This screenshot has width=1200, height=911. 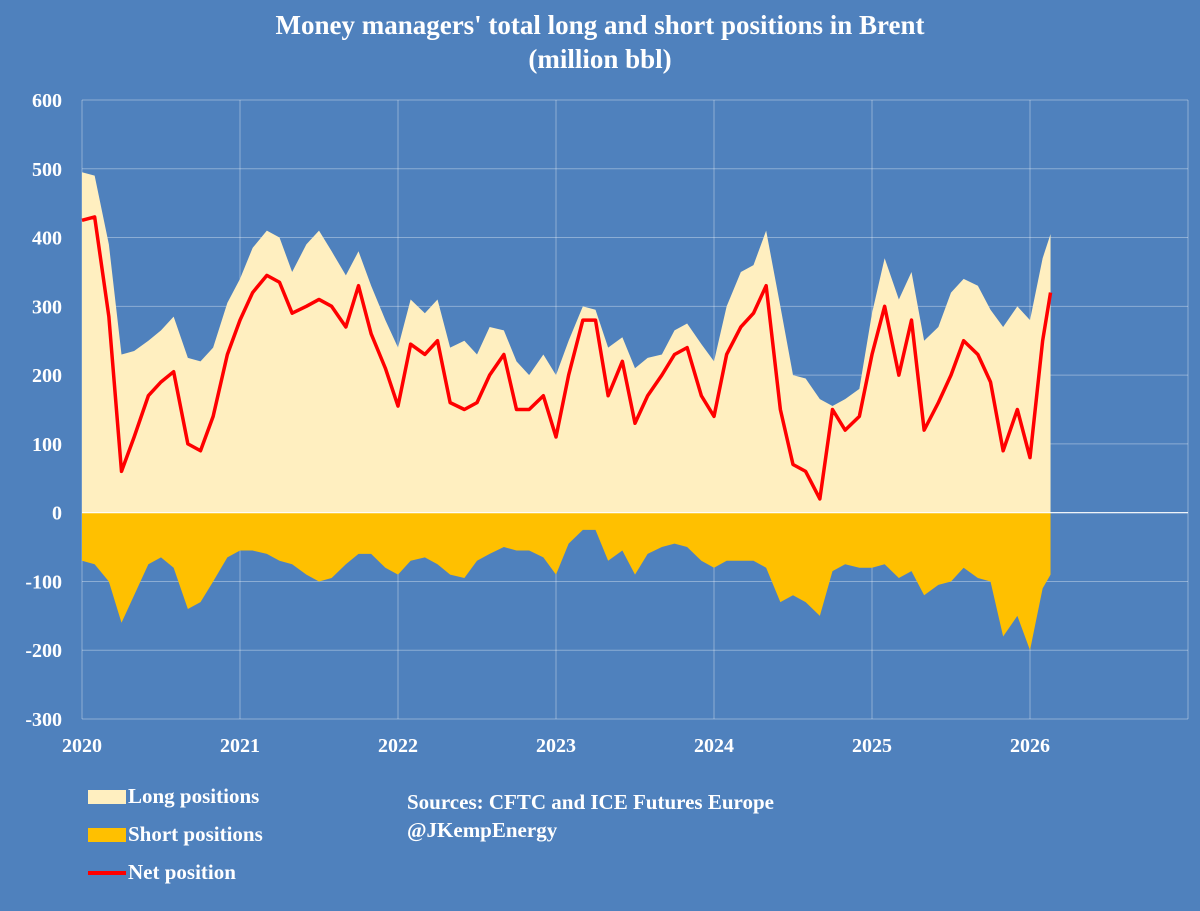 What do you see at coordinates (194, 796) in the screenshot?
I see `legend-label-long: Long positions` at bounding box center [194, 796].